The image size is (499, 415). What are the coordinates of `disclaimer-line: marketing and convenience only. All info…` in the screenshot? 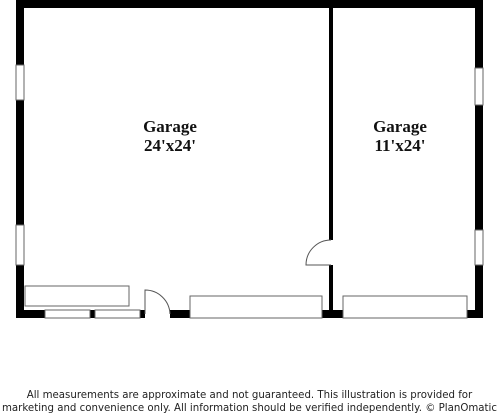 It's located at (249, 408).